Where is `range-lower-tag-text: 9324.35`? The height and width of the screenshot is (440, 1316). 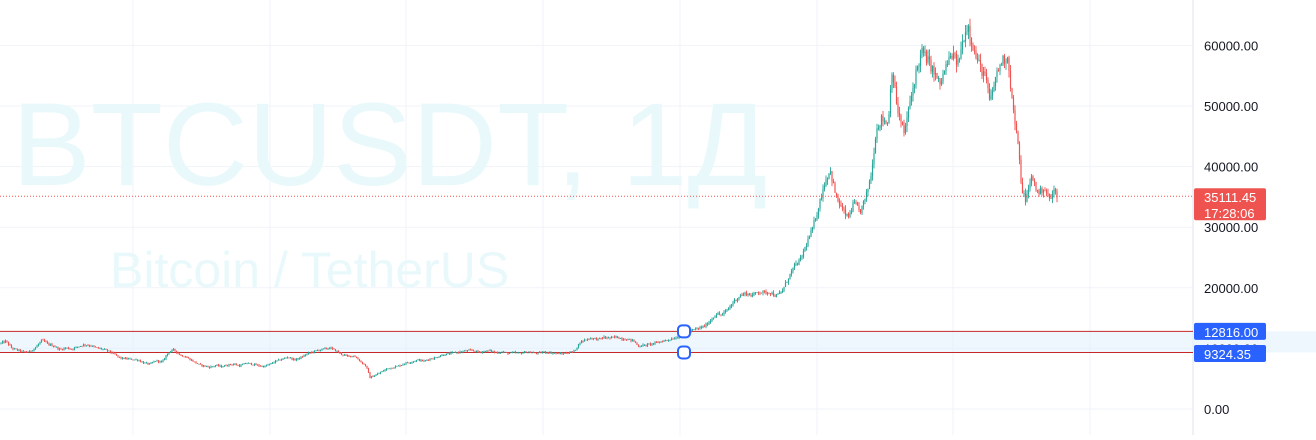
range-lower-tag-text: 9324.35 is located at coordinates (1227, 354).